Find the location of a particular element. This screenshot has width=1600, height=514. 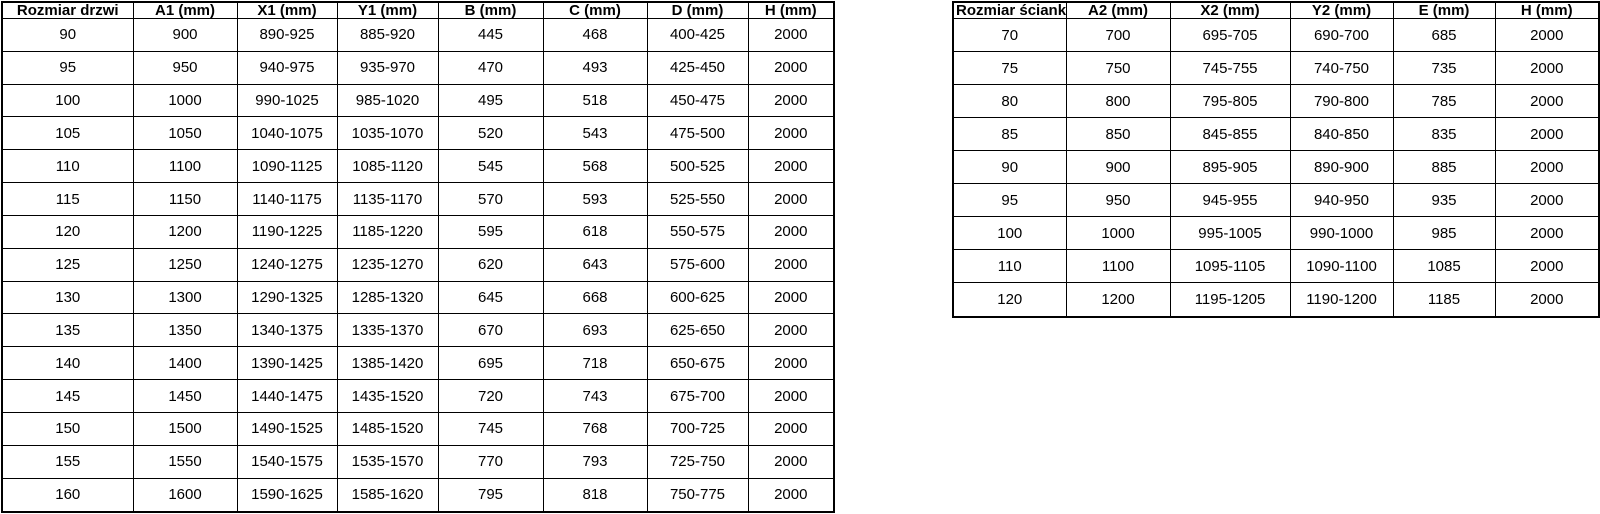

table-cell: 685 is located at coordinates (1444, 35).